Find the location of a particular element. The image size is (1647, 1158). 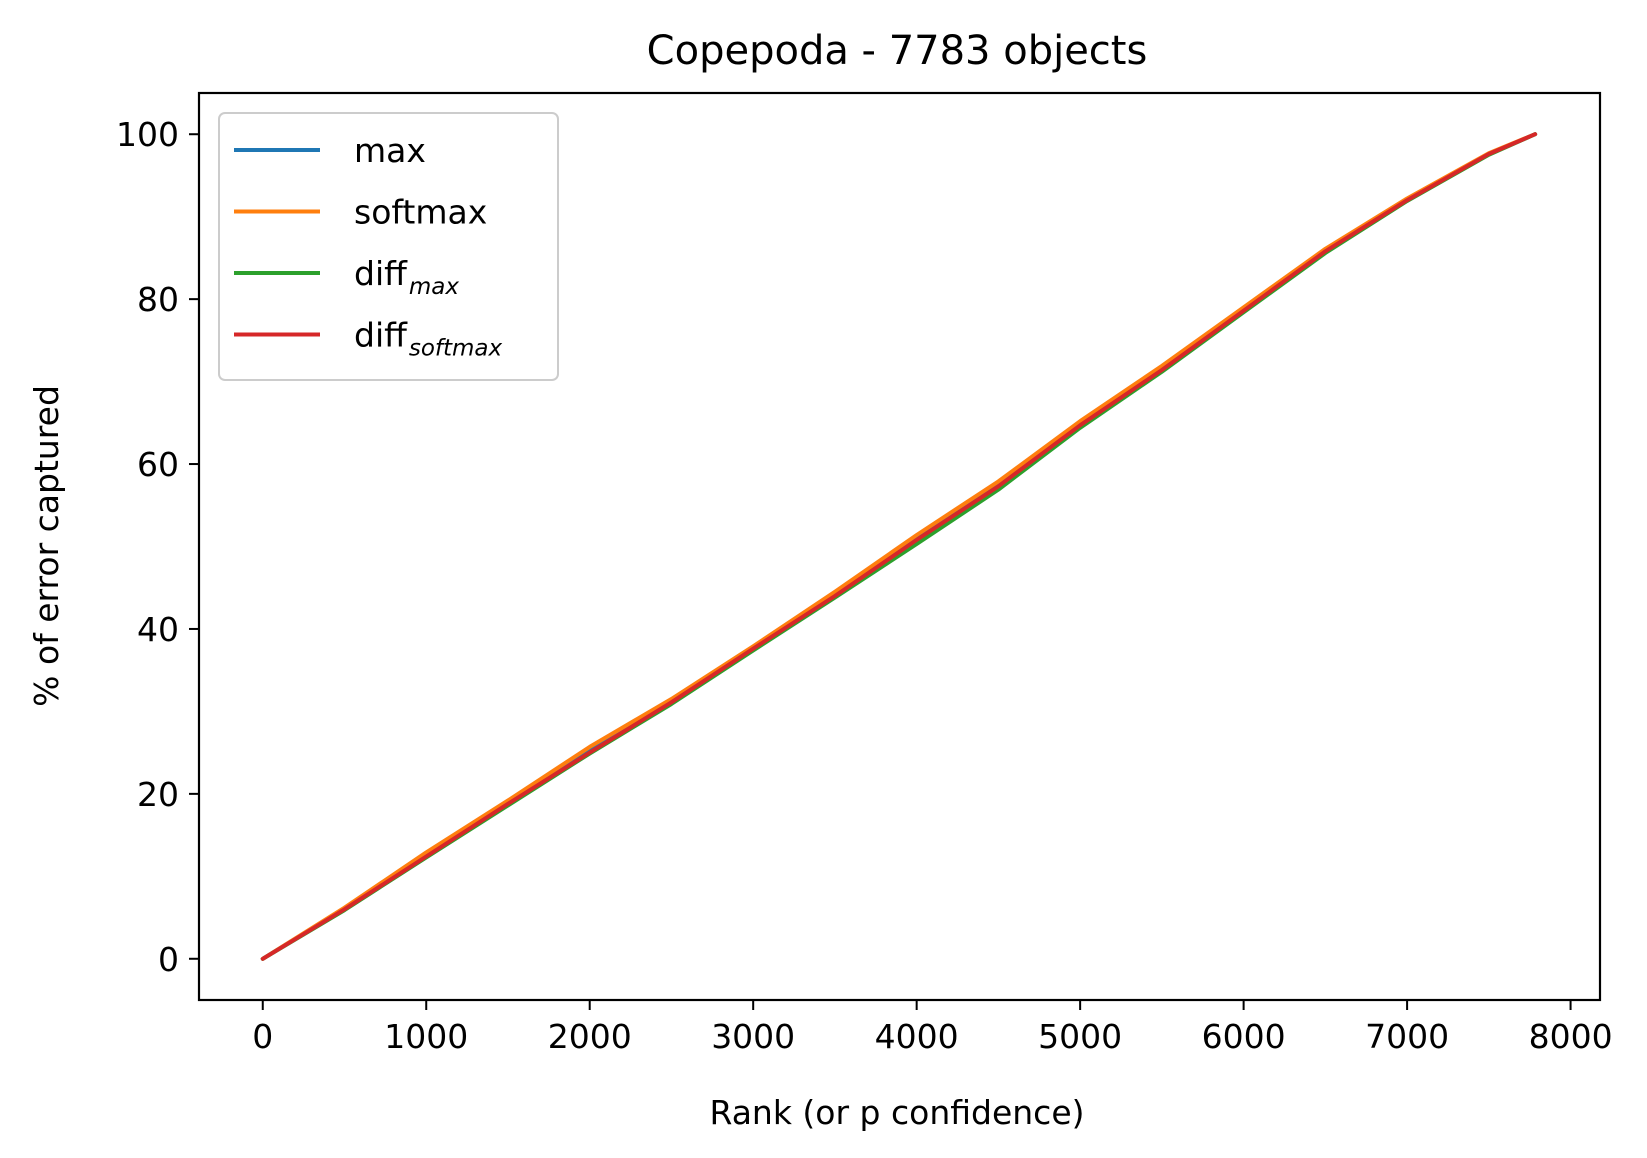

x-tick-label: 4000 is located at coordinates (917, 1036).